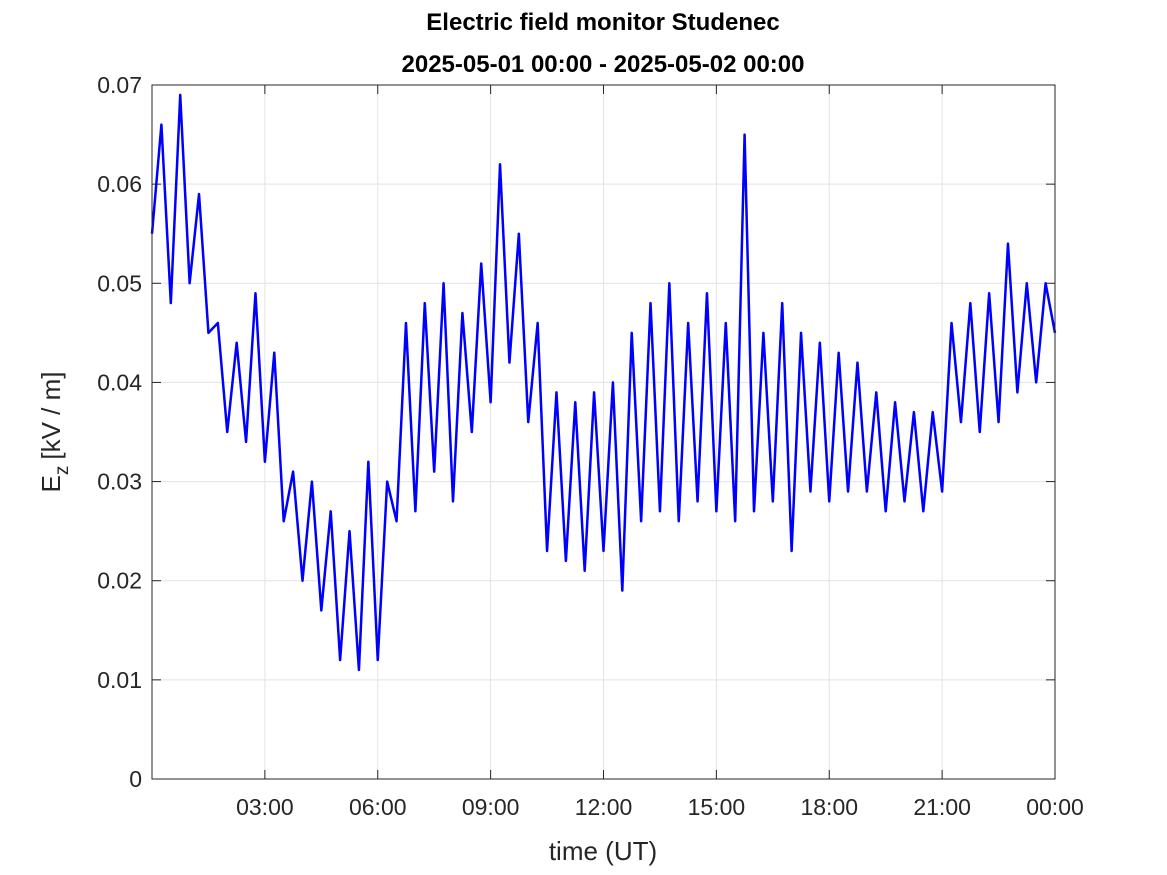  Describe the element at coordinates (119, 680) in the screenshot. I see `y-tick-label: 0.01` at that location.